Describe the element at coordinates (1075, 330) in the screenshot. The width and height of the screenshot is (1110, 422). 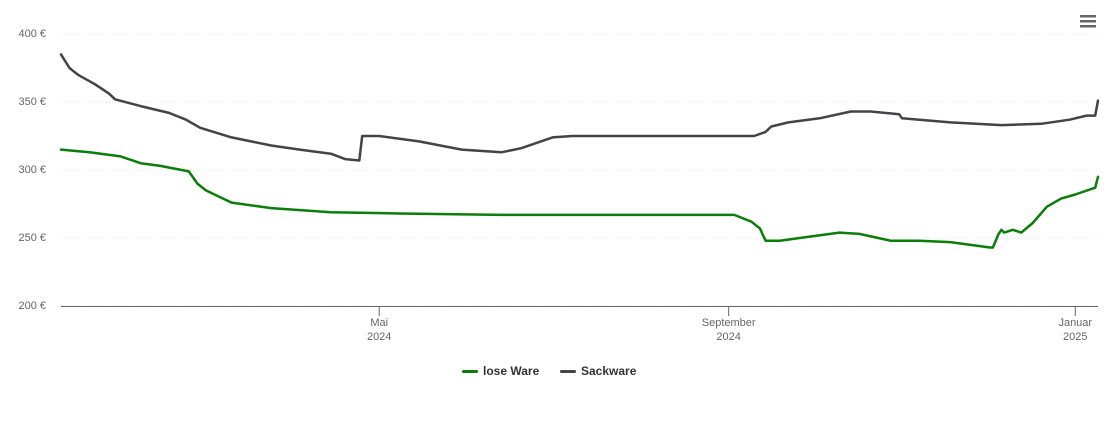
I see `x-tick-label: Januar 2025` at that location.